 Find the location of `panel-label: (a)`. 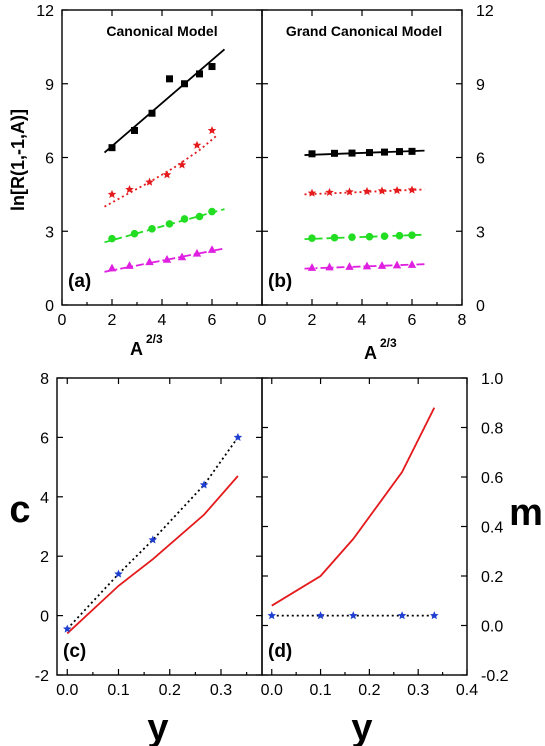

panel-label: (a) is located at coordinates (79, 281).